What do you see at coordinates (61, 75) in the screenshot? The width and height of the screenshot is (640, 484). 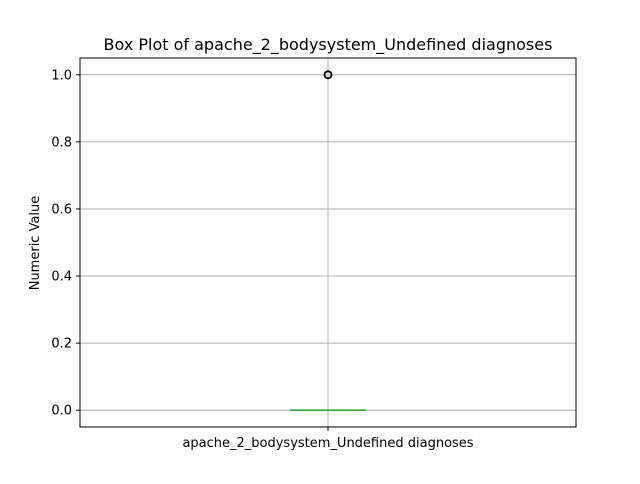 I see `y-tick-label: 1.0` at bounding box center [61, 75].